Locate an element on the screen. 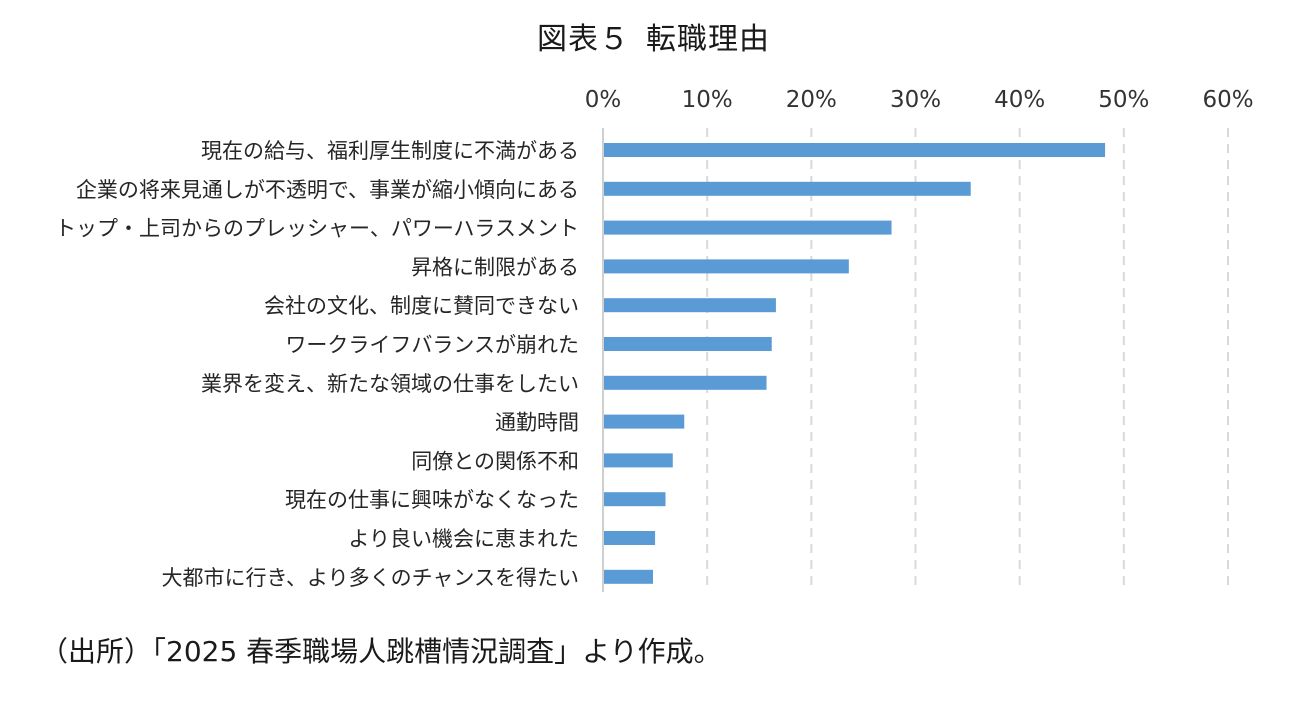 The image size is (1307, 721). category-label: 昇格に制限がある is located at coordinates (495, 267).